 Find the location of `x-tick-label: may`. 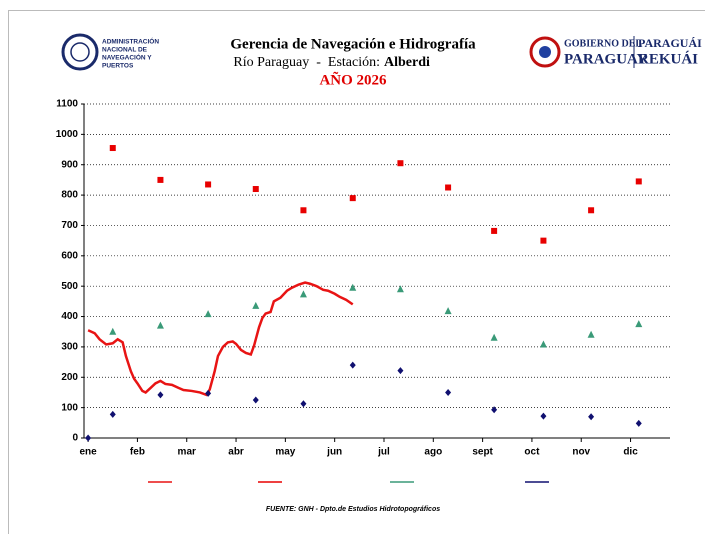

x-tick-label: may is located at coordinates (285, 452).